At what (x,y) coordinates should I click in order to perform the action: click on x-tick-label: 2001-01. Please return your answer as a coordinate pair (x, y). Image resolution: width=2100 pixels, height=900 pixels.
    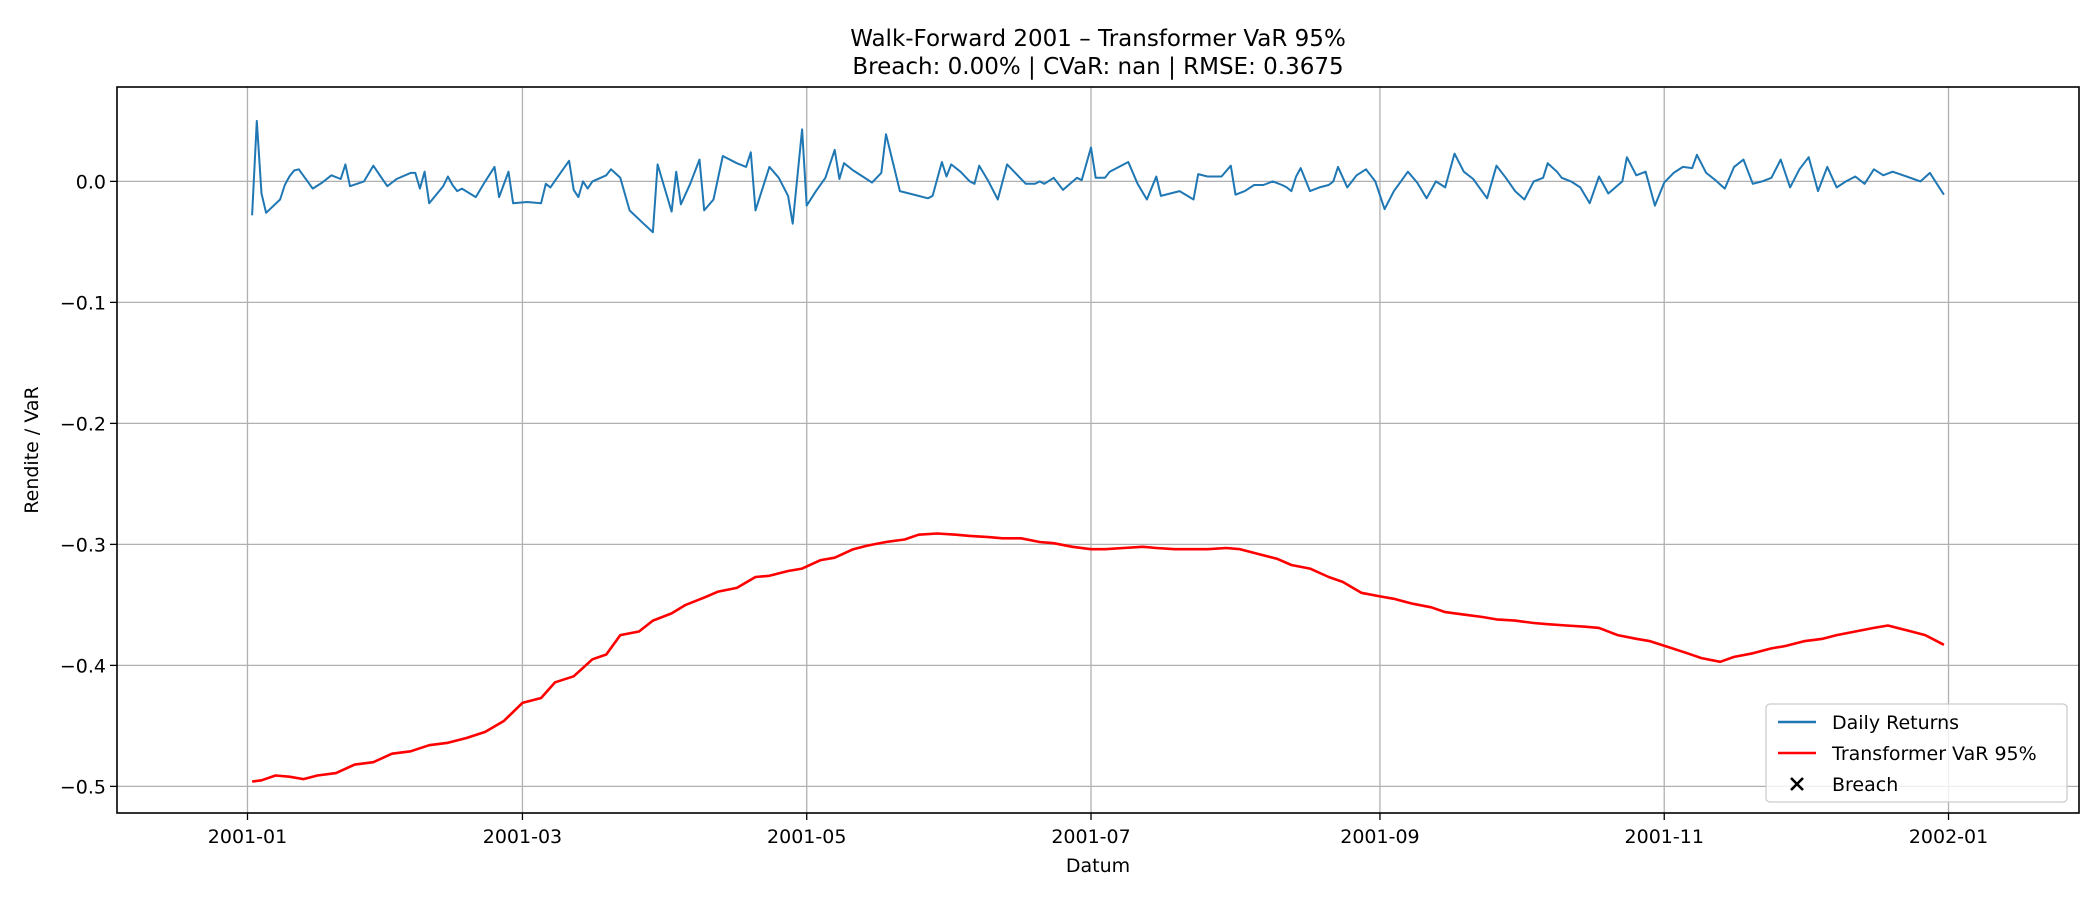
    Looking at the image, I should click on (247, 837).